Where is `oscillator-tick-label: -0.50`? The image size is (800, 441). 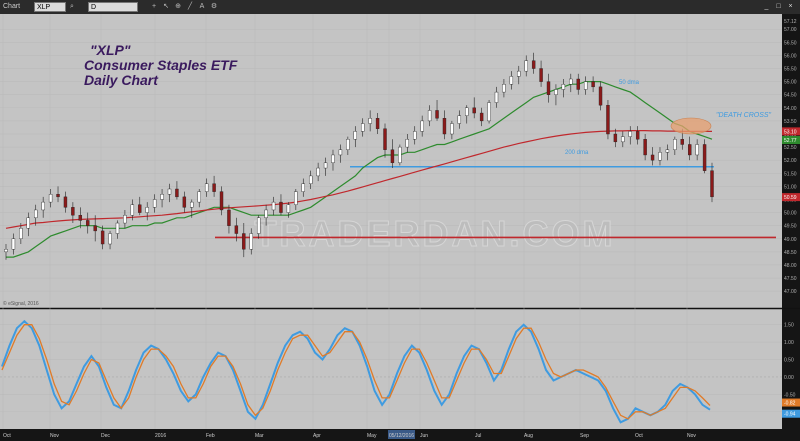
oscillator-tick-label: -0.50 is located at coordinates (790, 395).